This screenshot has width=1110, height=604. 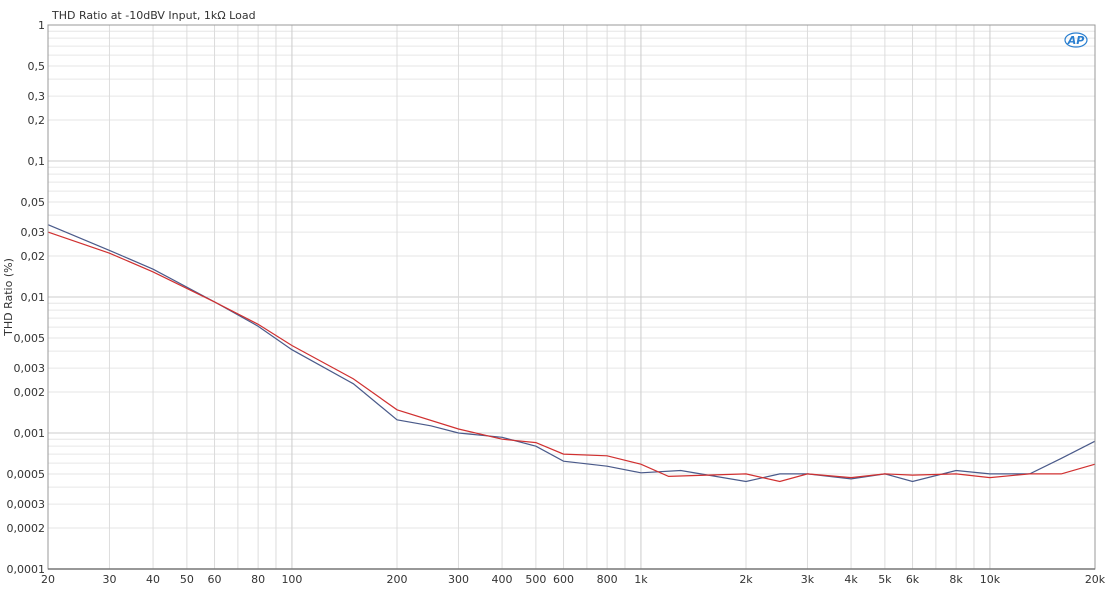 What do you see at coordinates (30, 433) in the screenshot?
I see `y-tick-label: 0,001` at bounding box center [30, 433].